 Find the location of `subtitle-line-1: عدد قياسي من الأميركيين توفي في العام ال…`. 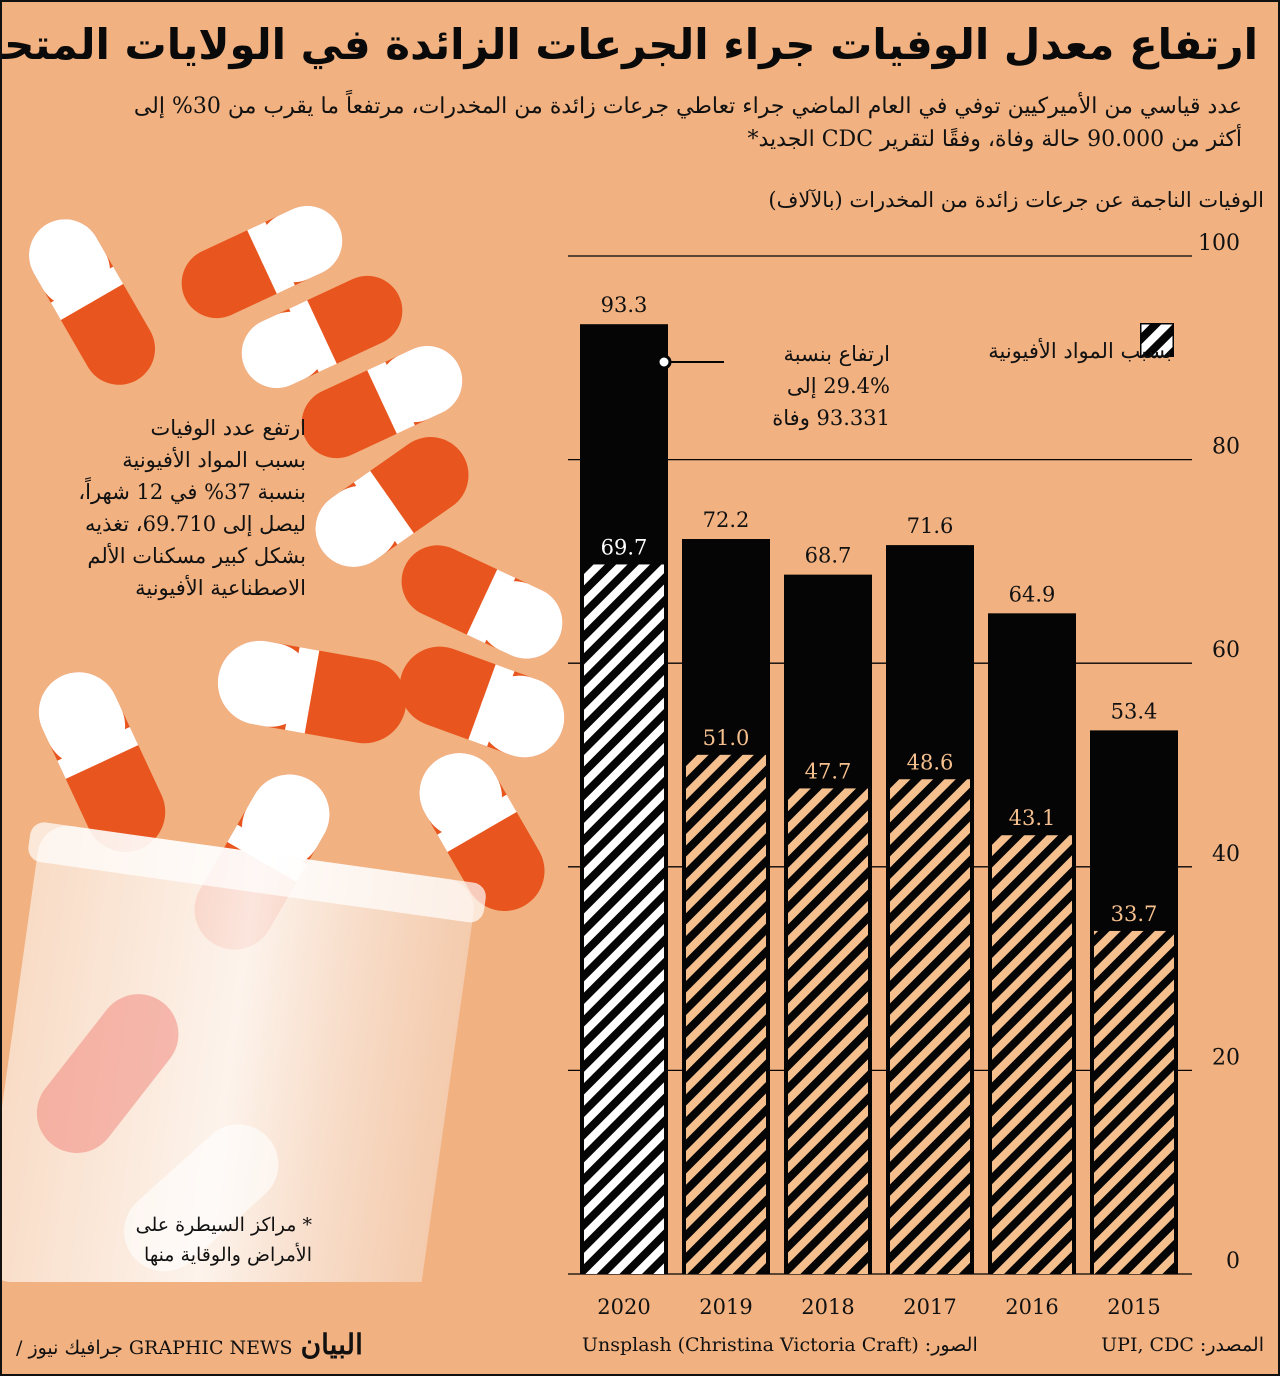

subtitle-line-1: عدد قياسي من الأميركيين توفي في العام ال… is located at coordinates (687, 106).